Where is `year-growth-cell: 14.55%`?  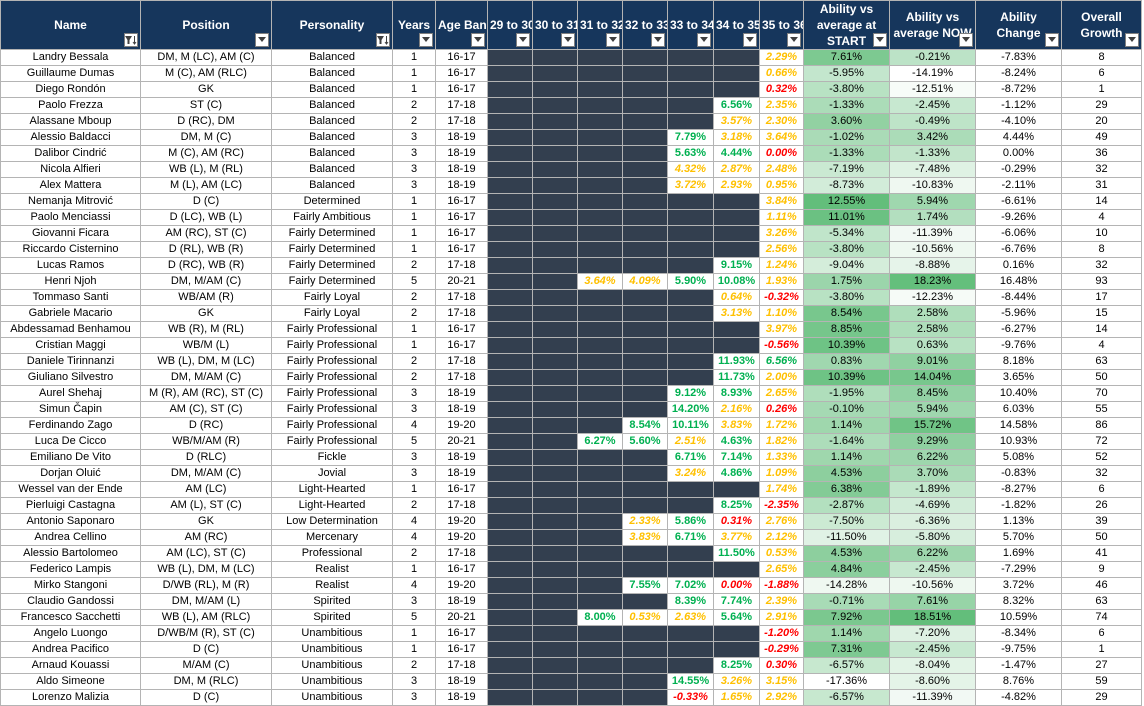 year-growth-cell: 14.55% is located at coordinates (690, 681).